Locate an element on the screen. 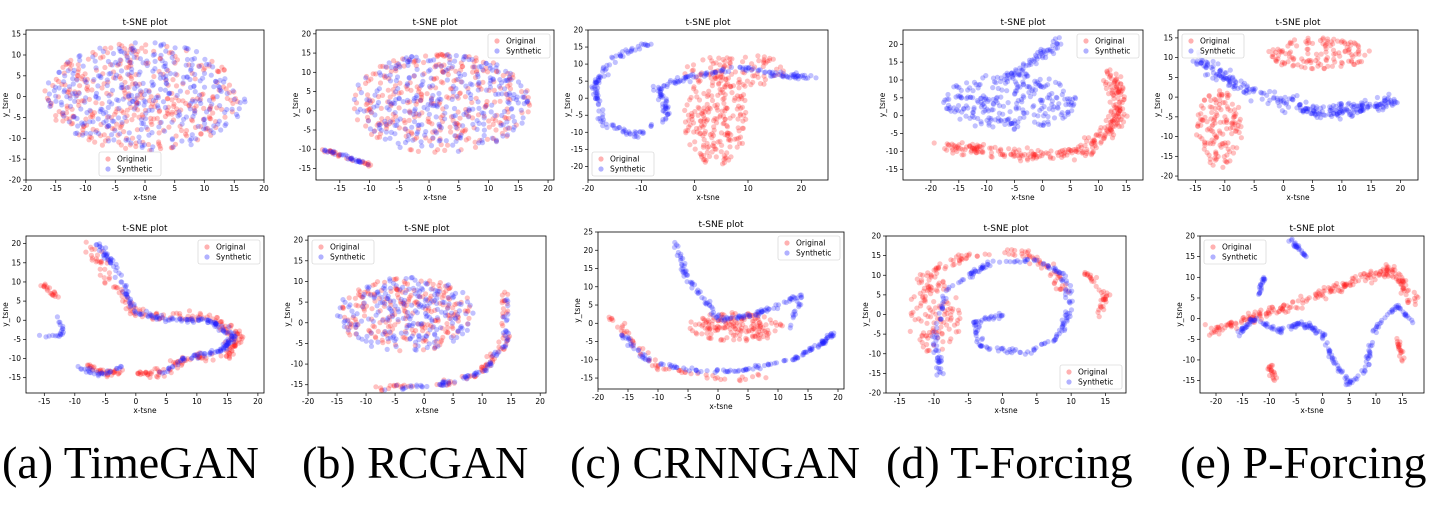 The image size is (1438, 525). x-tick-label: 5 is located at coordinates (1312, 188).